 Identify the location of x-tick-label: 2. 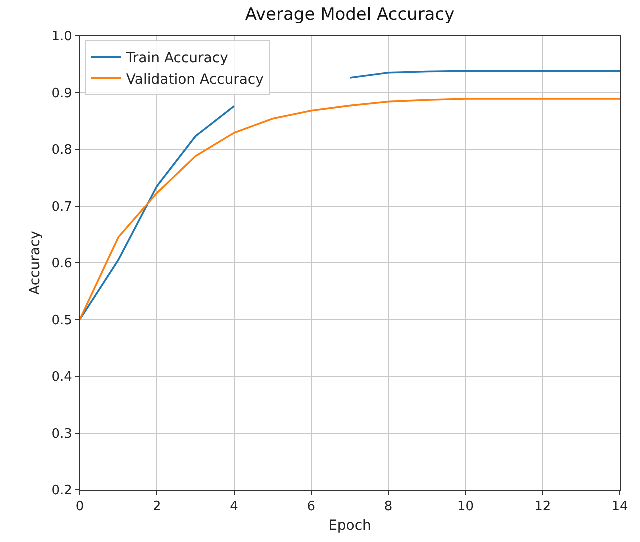
(157, 507).